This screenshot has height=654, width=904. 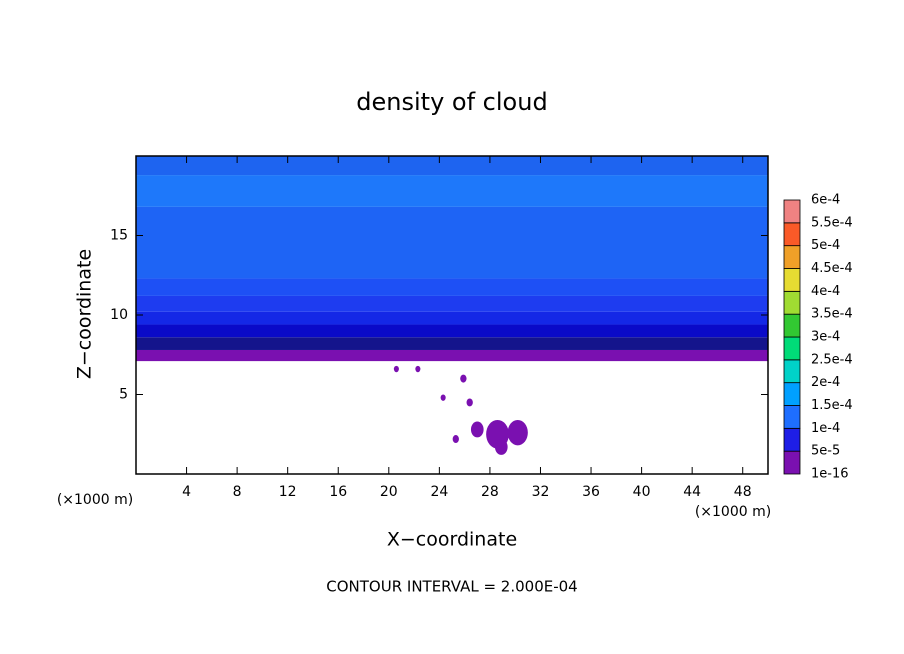 What do you see at coordinates (743, 492) in the screenshot?
I see `x-tick-label: 48` at bounding box center [743, 492].